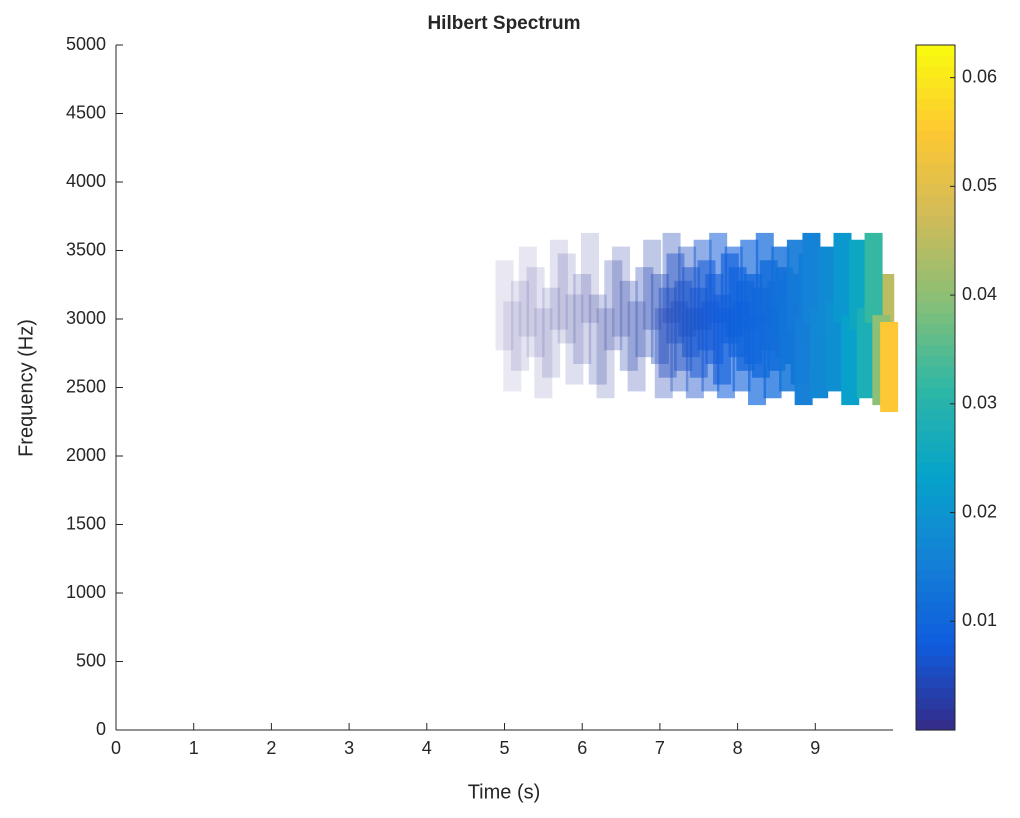 This screenshot has width=1020, height=818. What do you see at coordinates (86, 112) in the screenshot?
I see `y-tick-label: 4500` at bounding box center [86, 112].